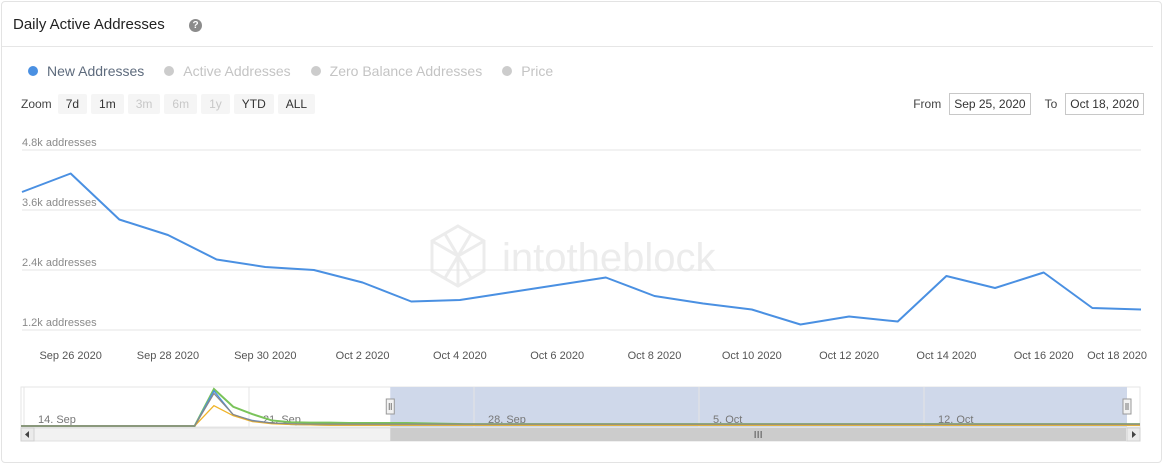  I want to click on x-tick-label: Oct 2 2020, so click(363, 356).